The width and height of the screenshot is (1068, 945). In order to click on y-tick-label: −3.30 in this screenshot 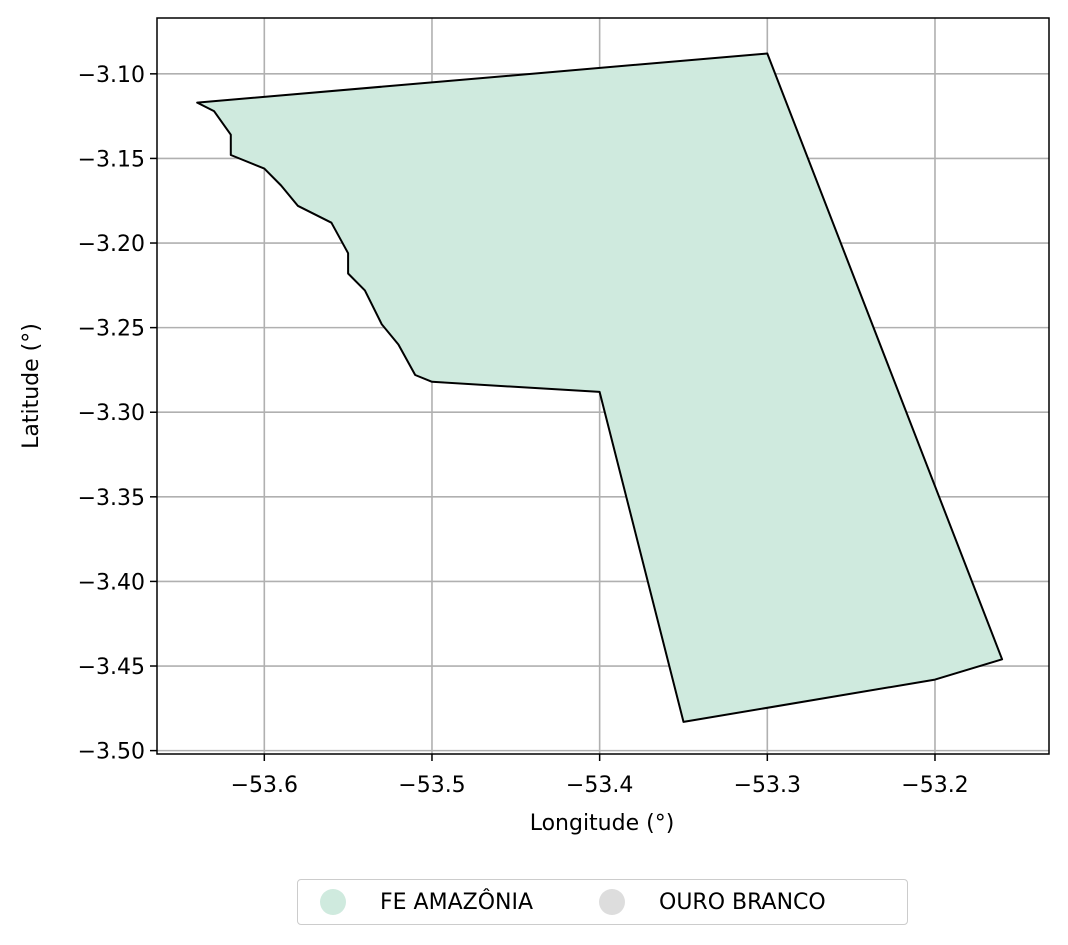, I will do `click(111, 413)`.